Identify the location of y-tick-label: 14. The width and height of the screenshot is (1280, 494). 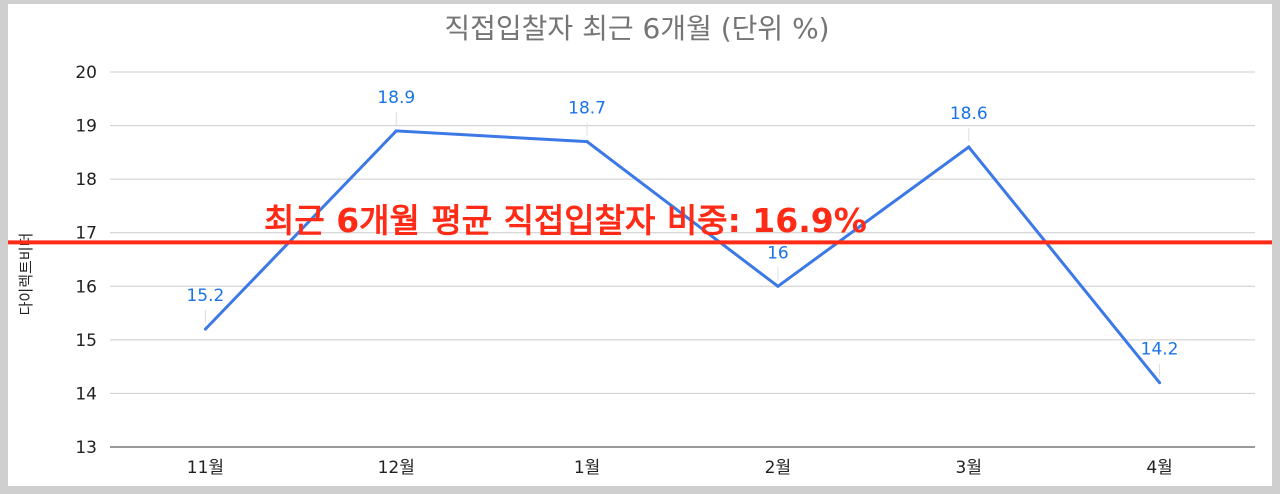
(86, 394).